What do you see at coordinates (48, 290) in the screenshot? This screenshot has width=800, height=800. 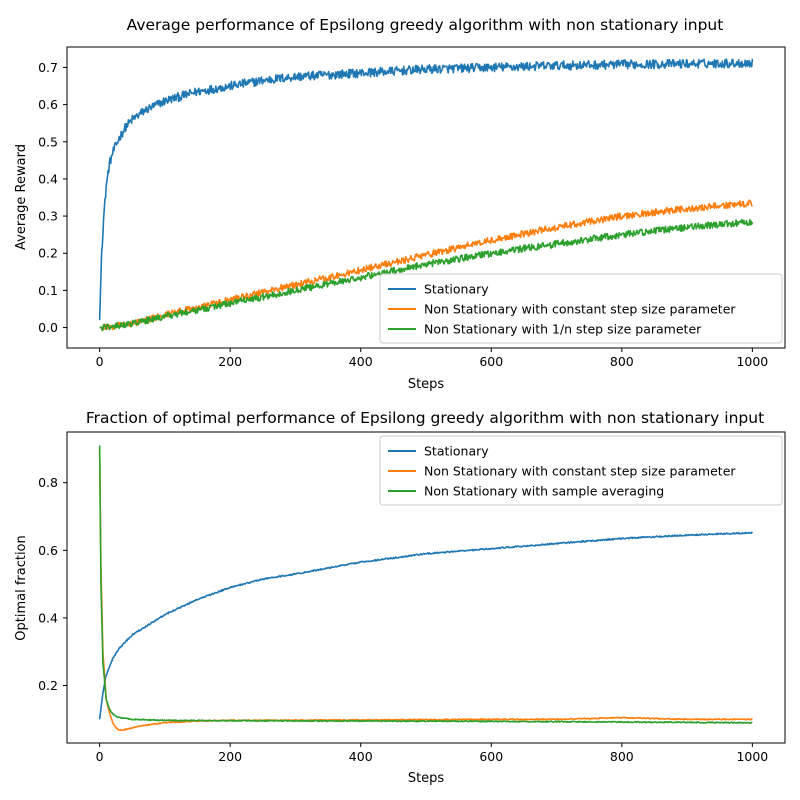 I see `y-tick-label: 0.1` at bounding box center [48, 290].